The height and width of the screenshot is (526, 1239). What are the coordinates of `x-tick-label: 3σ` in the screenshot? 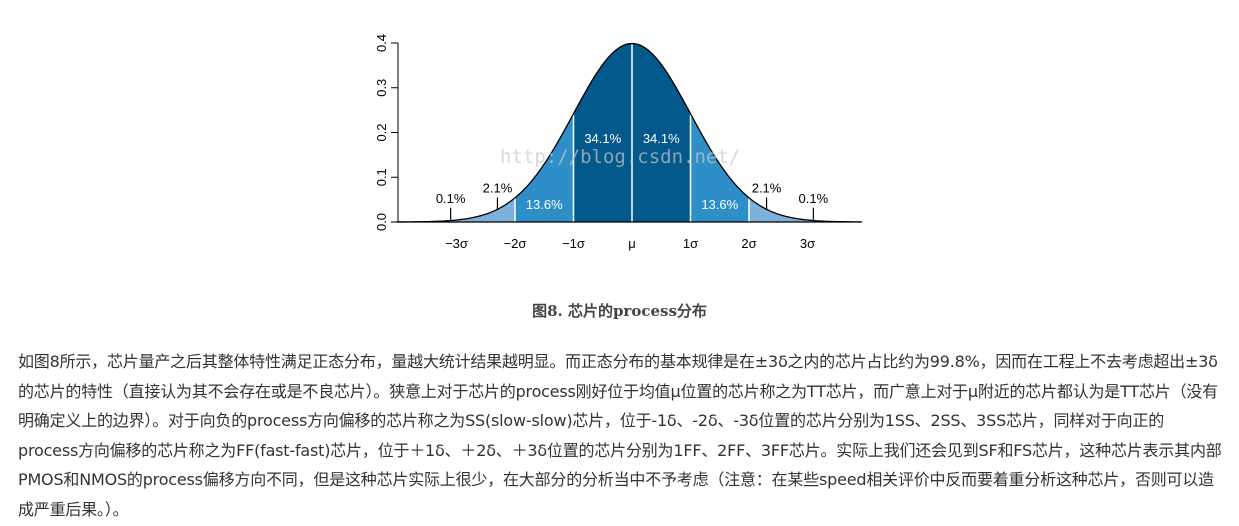 It's located at (807, 243).